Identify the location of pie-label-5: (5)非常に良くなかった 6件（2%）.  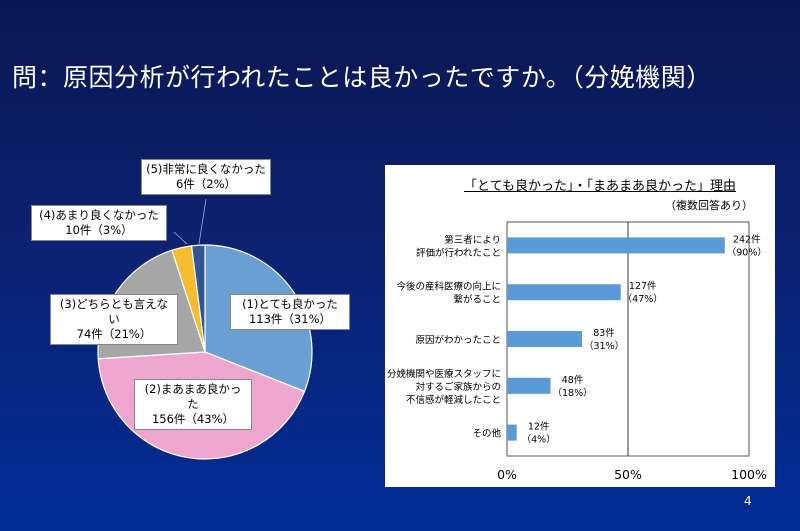
(206, 177).